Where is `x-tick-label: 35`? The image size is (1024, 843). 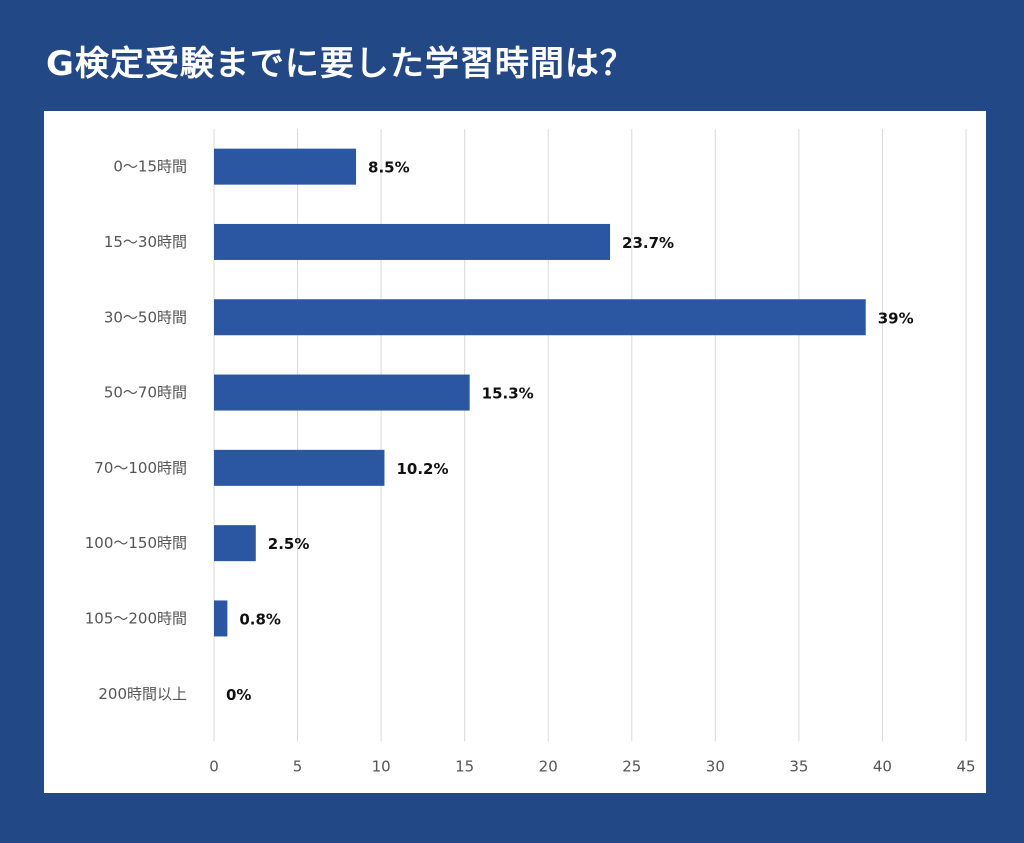 x-tick-label: 35 is located at coordinates (798, 766).